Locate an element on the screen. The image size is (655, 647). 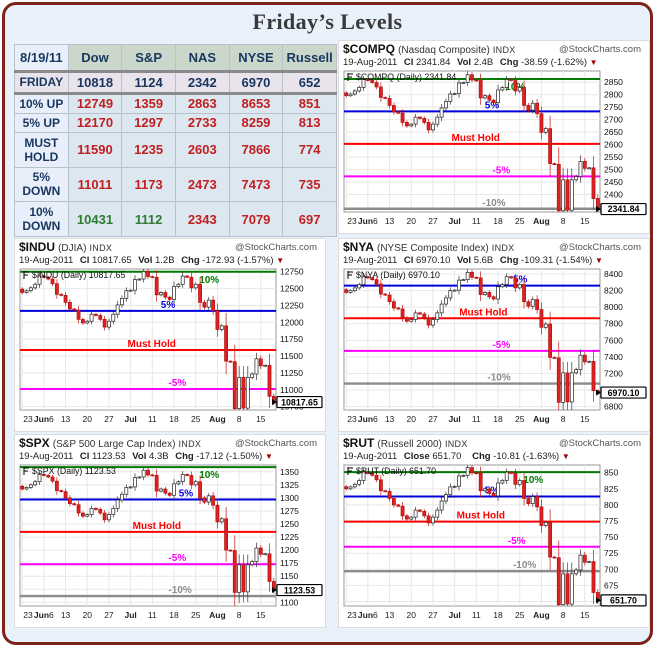
svg-text: 25 is located at coordinates (196, 419).